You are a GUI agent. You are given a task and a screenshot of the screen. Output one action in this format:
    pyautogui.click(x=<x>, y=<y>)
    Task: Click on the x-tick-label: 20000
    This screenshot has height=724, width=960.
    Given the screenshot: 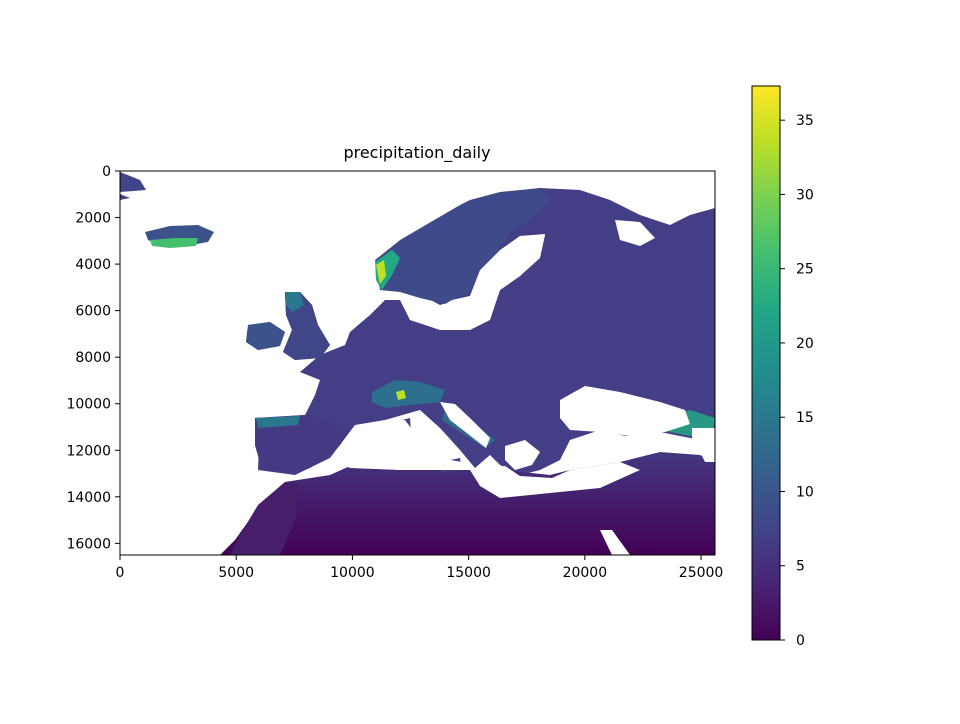 What is the action you would take?
    pyautogui.click(x=585, y=573)
    